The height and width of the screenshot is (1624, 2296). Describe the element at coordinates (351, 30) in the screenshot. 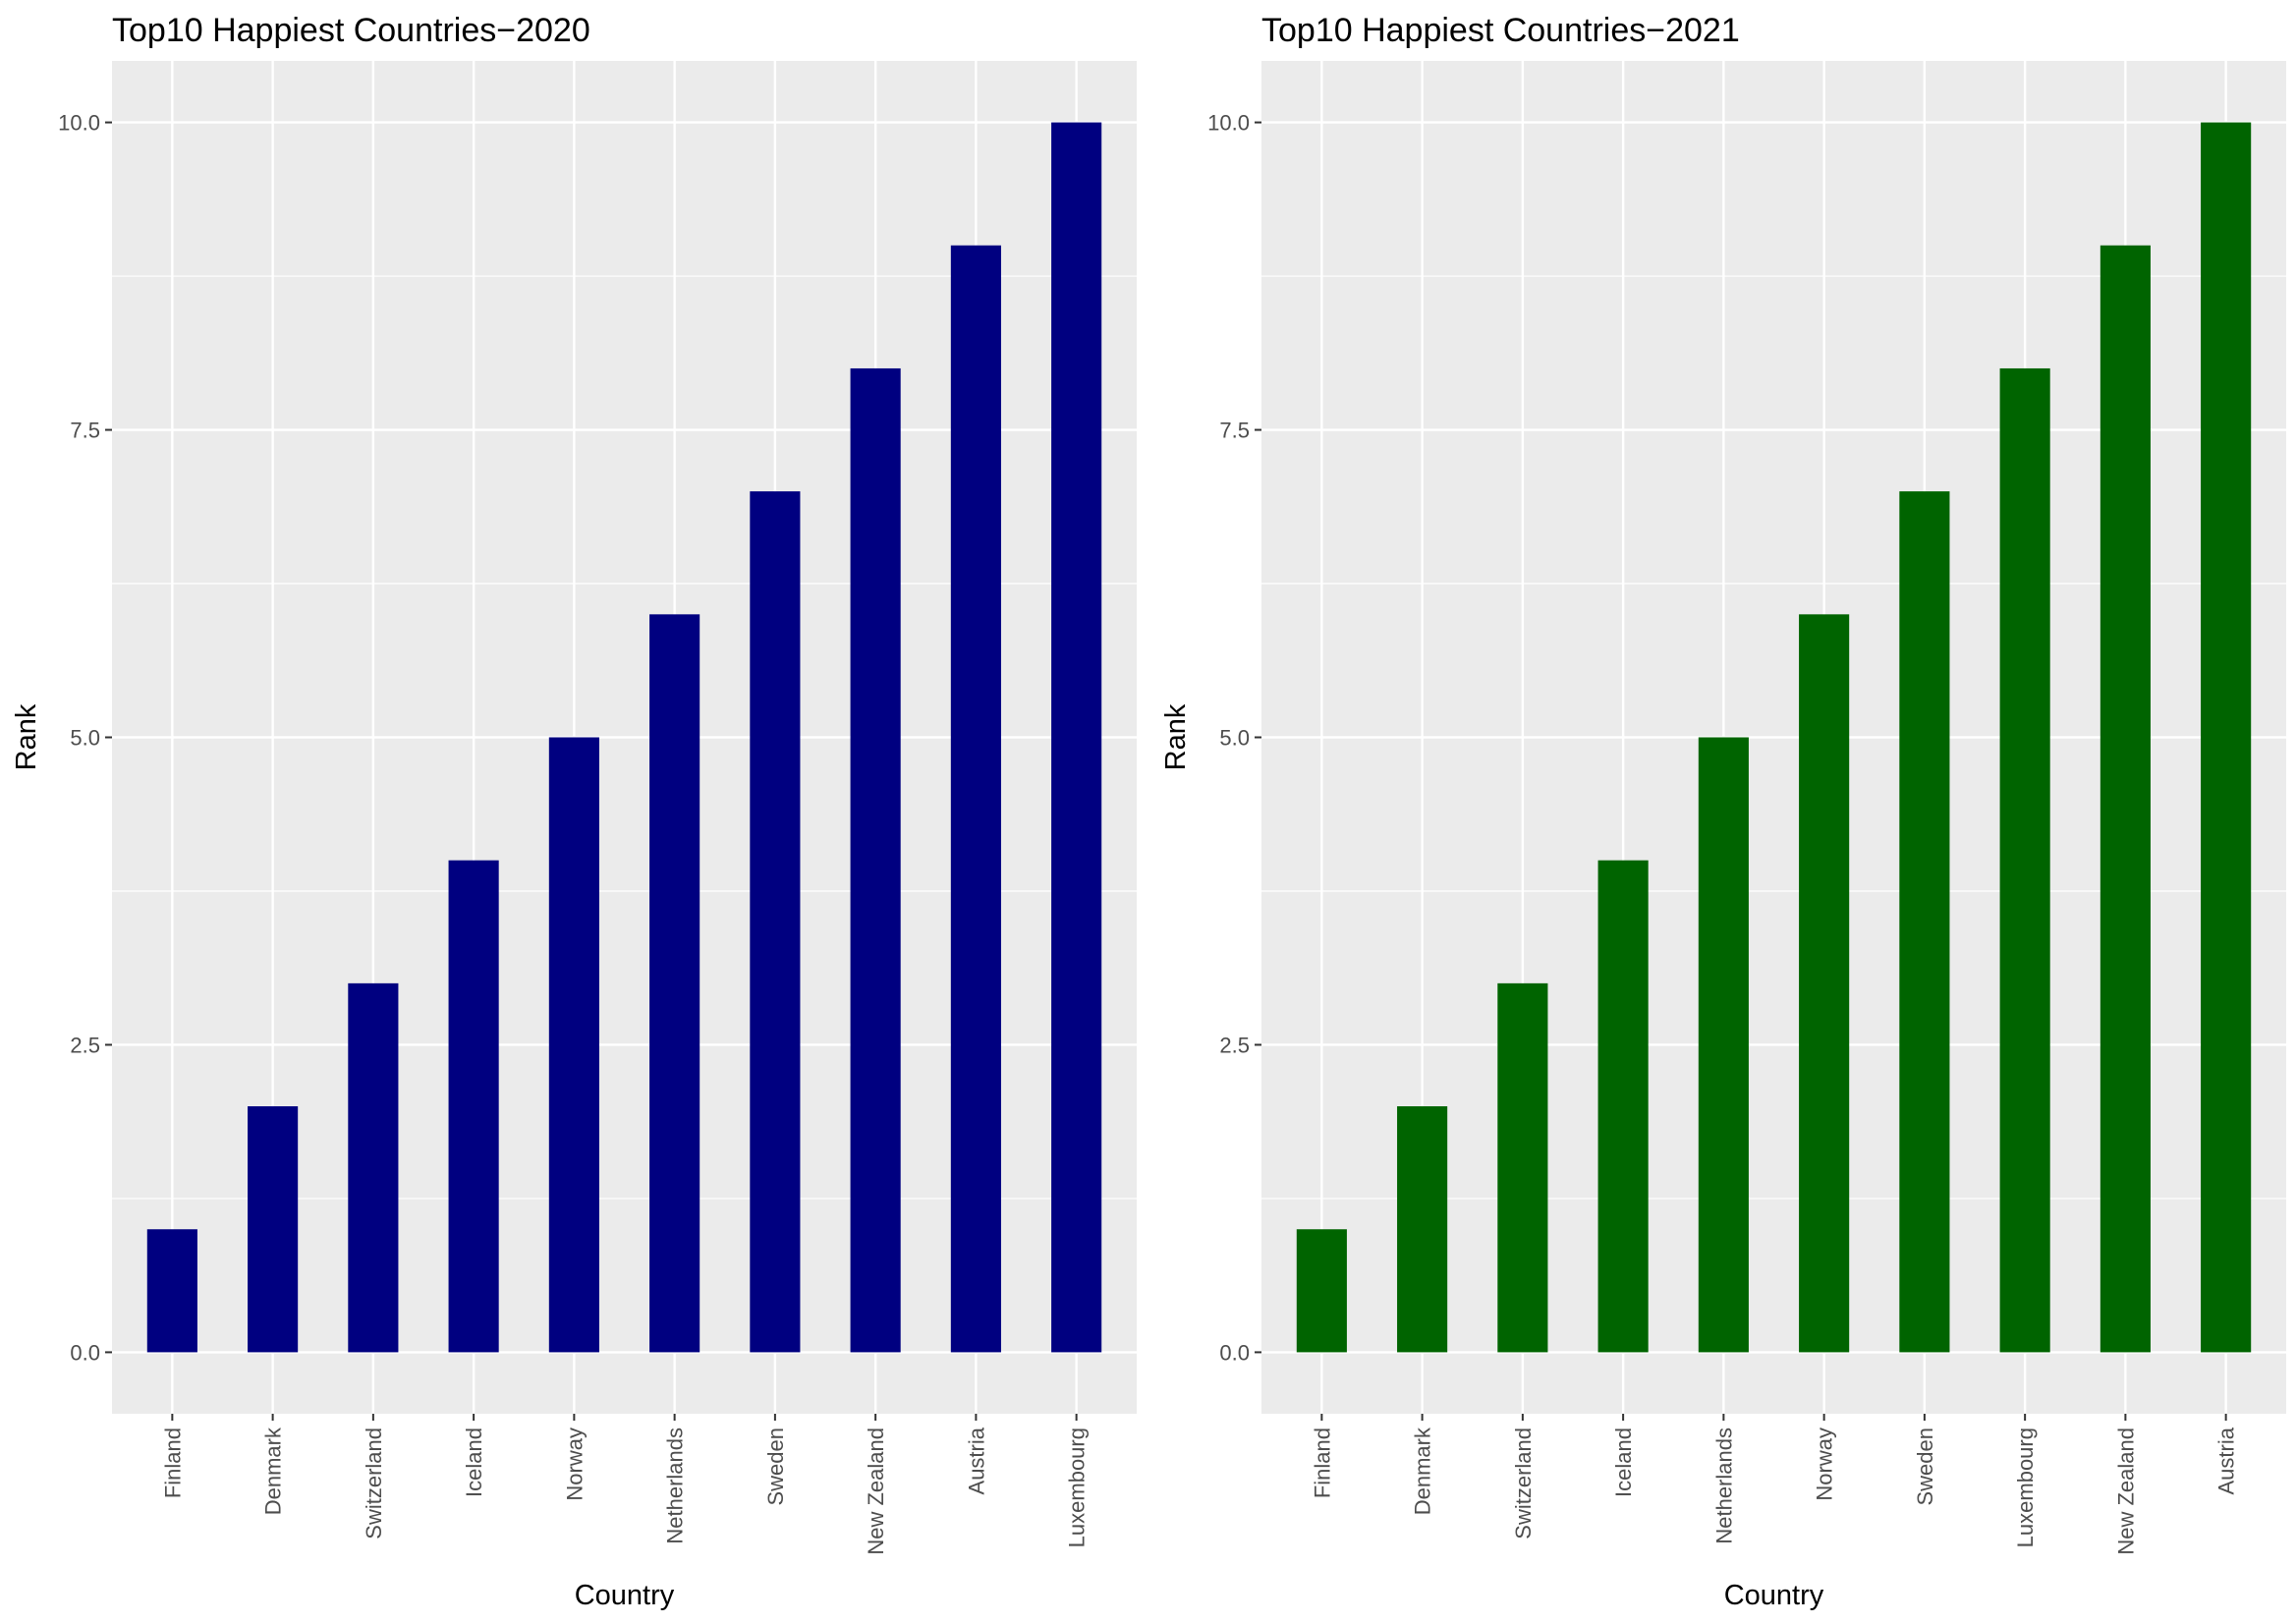

I see `chart-title: Top10 Happiest Countries−2020` at that location.